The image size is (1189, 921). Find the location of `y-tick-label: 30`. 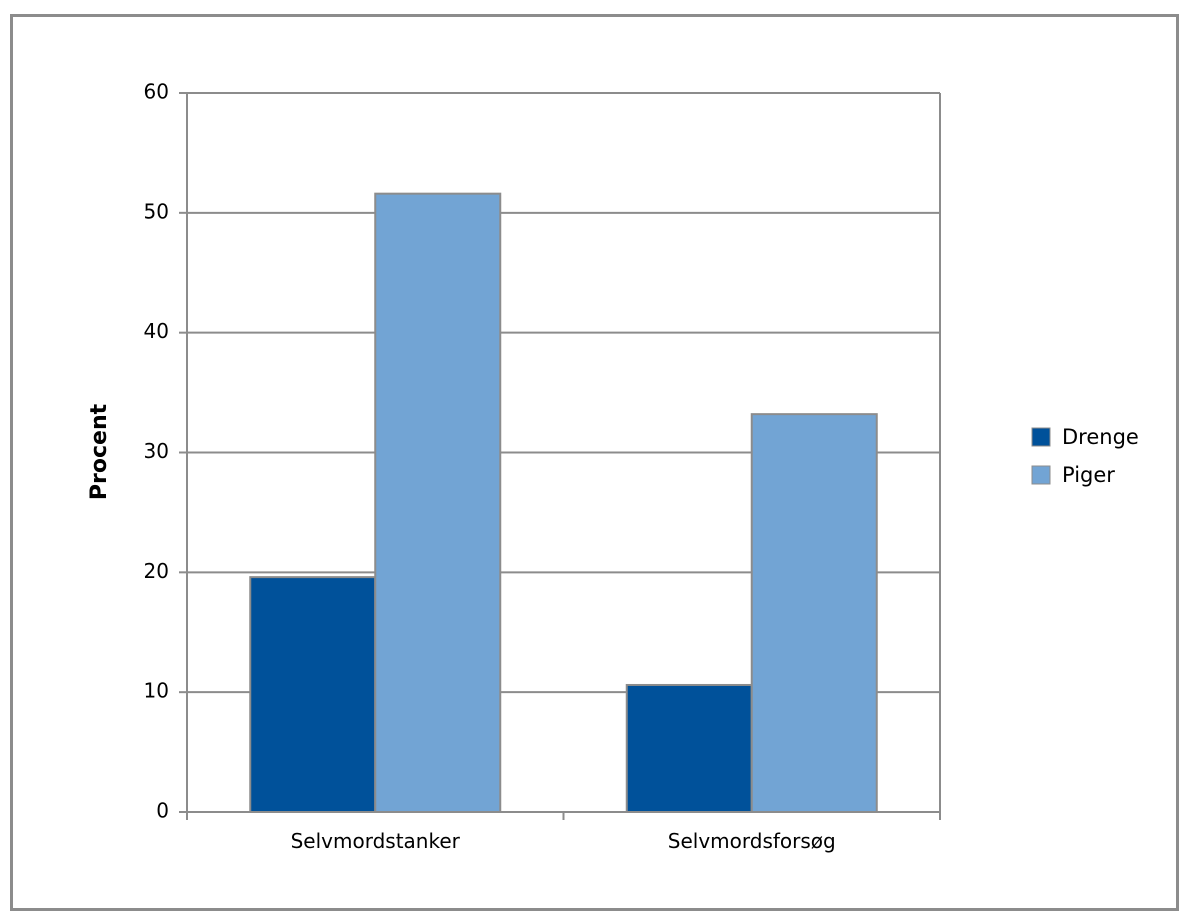

y-tick-label: 30 is located at coordinates (156, 451).